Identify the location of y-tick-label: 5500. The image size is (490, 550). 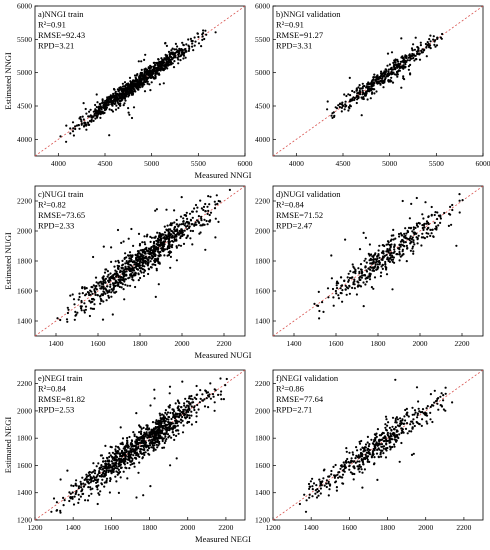
(262, 39).